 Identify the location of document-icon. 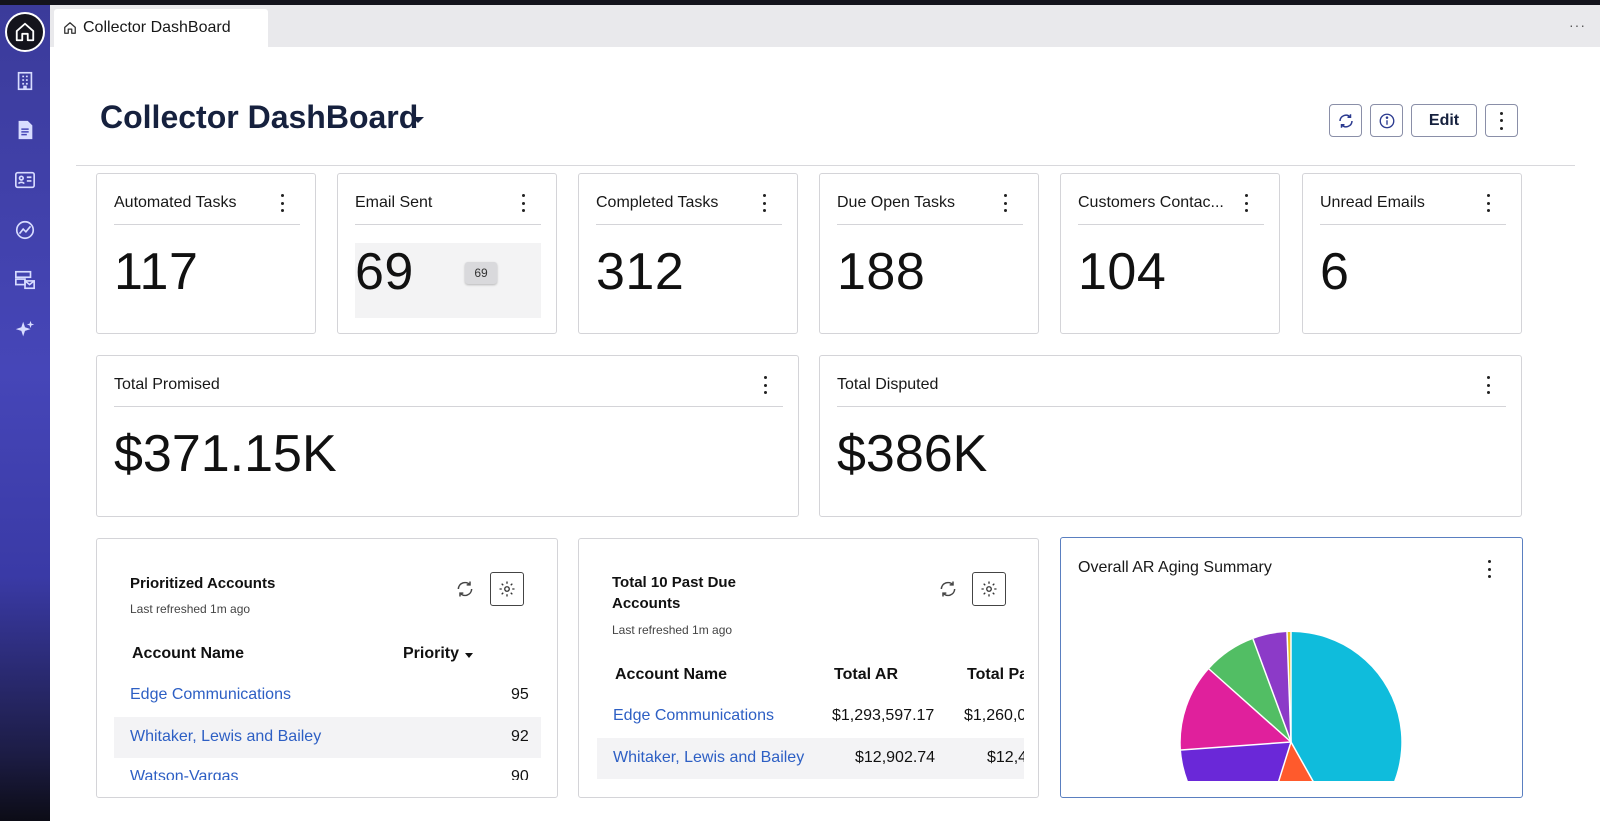
(25, 130).